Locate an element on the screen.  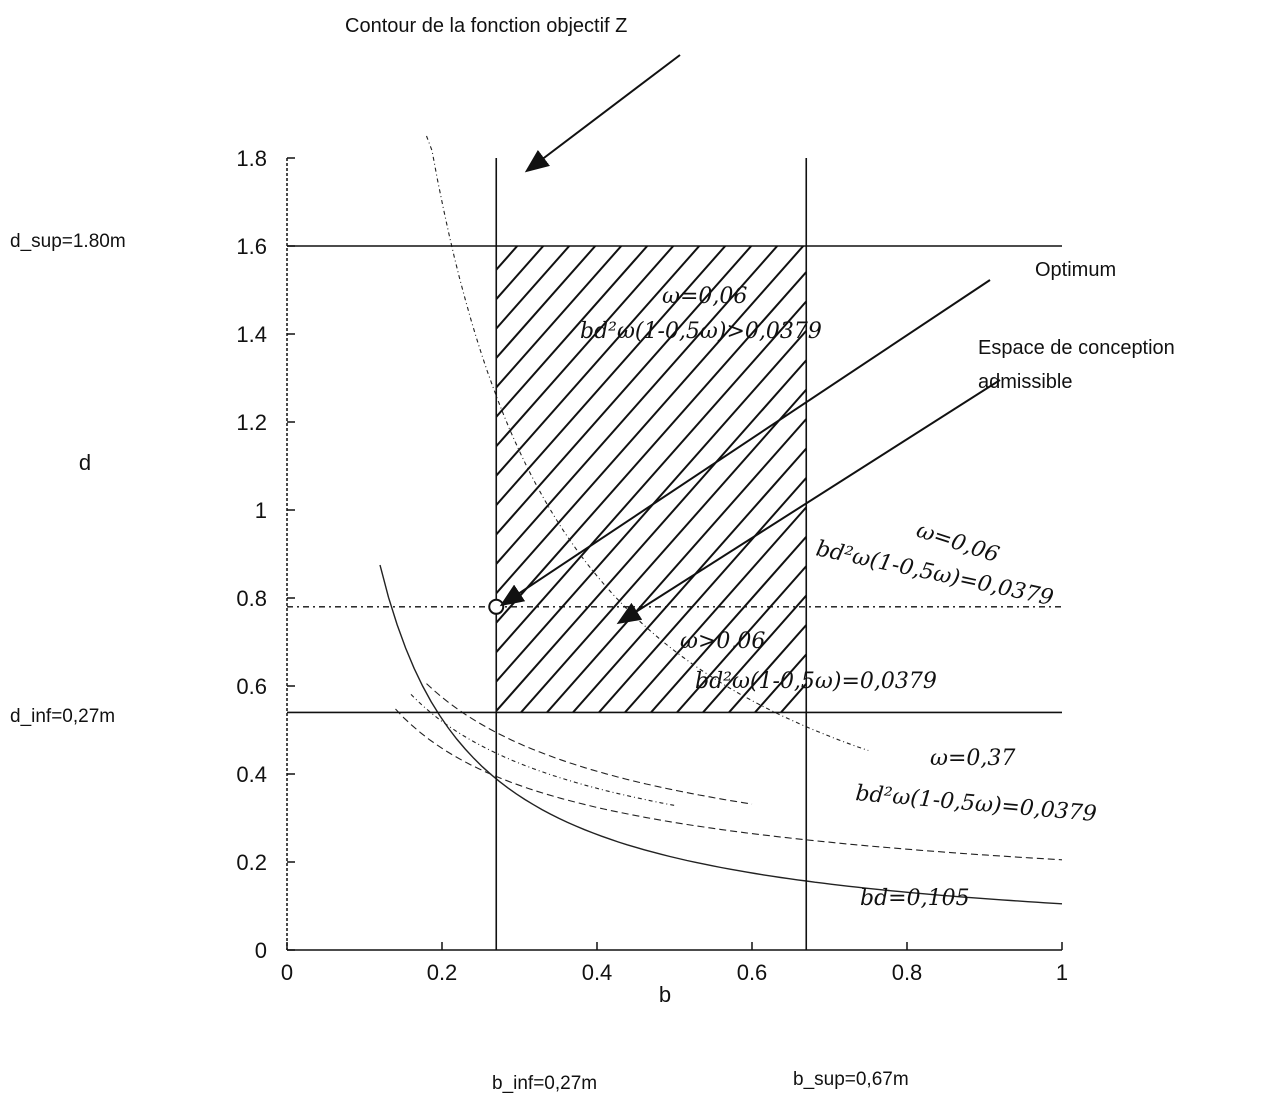
x-tick-label: 0.2 is located at coordinates (442, 972).